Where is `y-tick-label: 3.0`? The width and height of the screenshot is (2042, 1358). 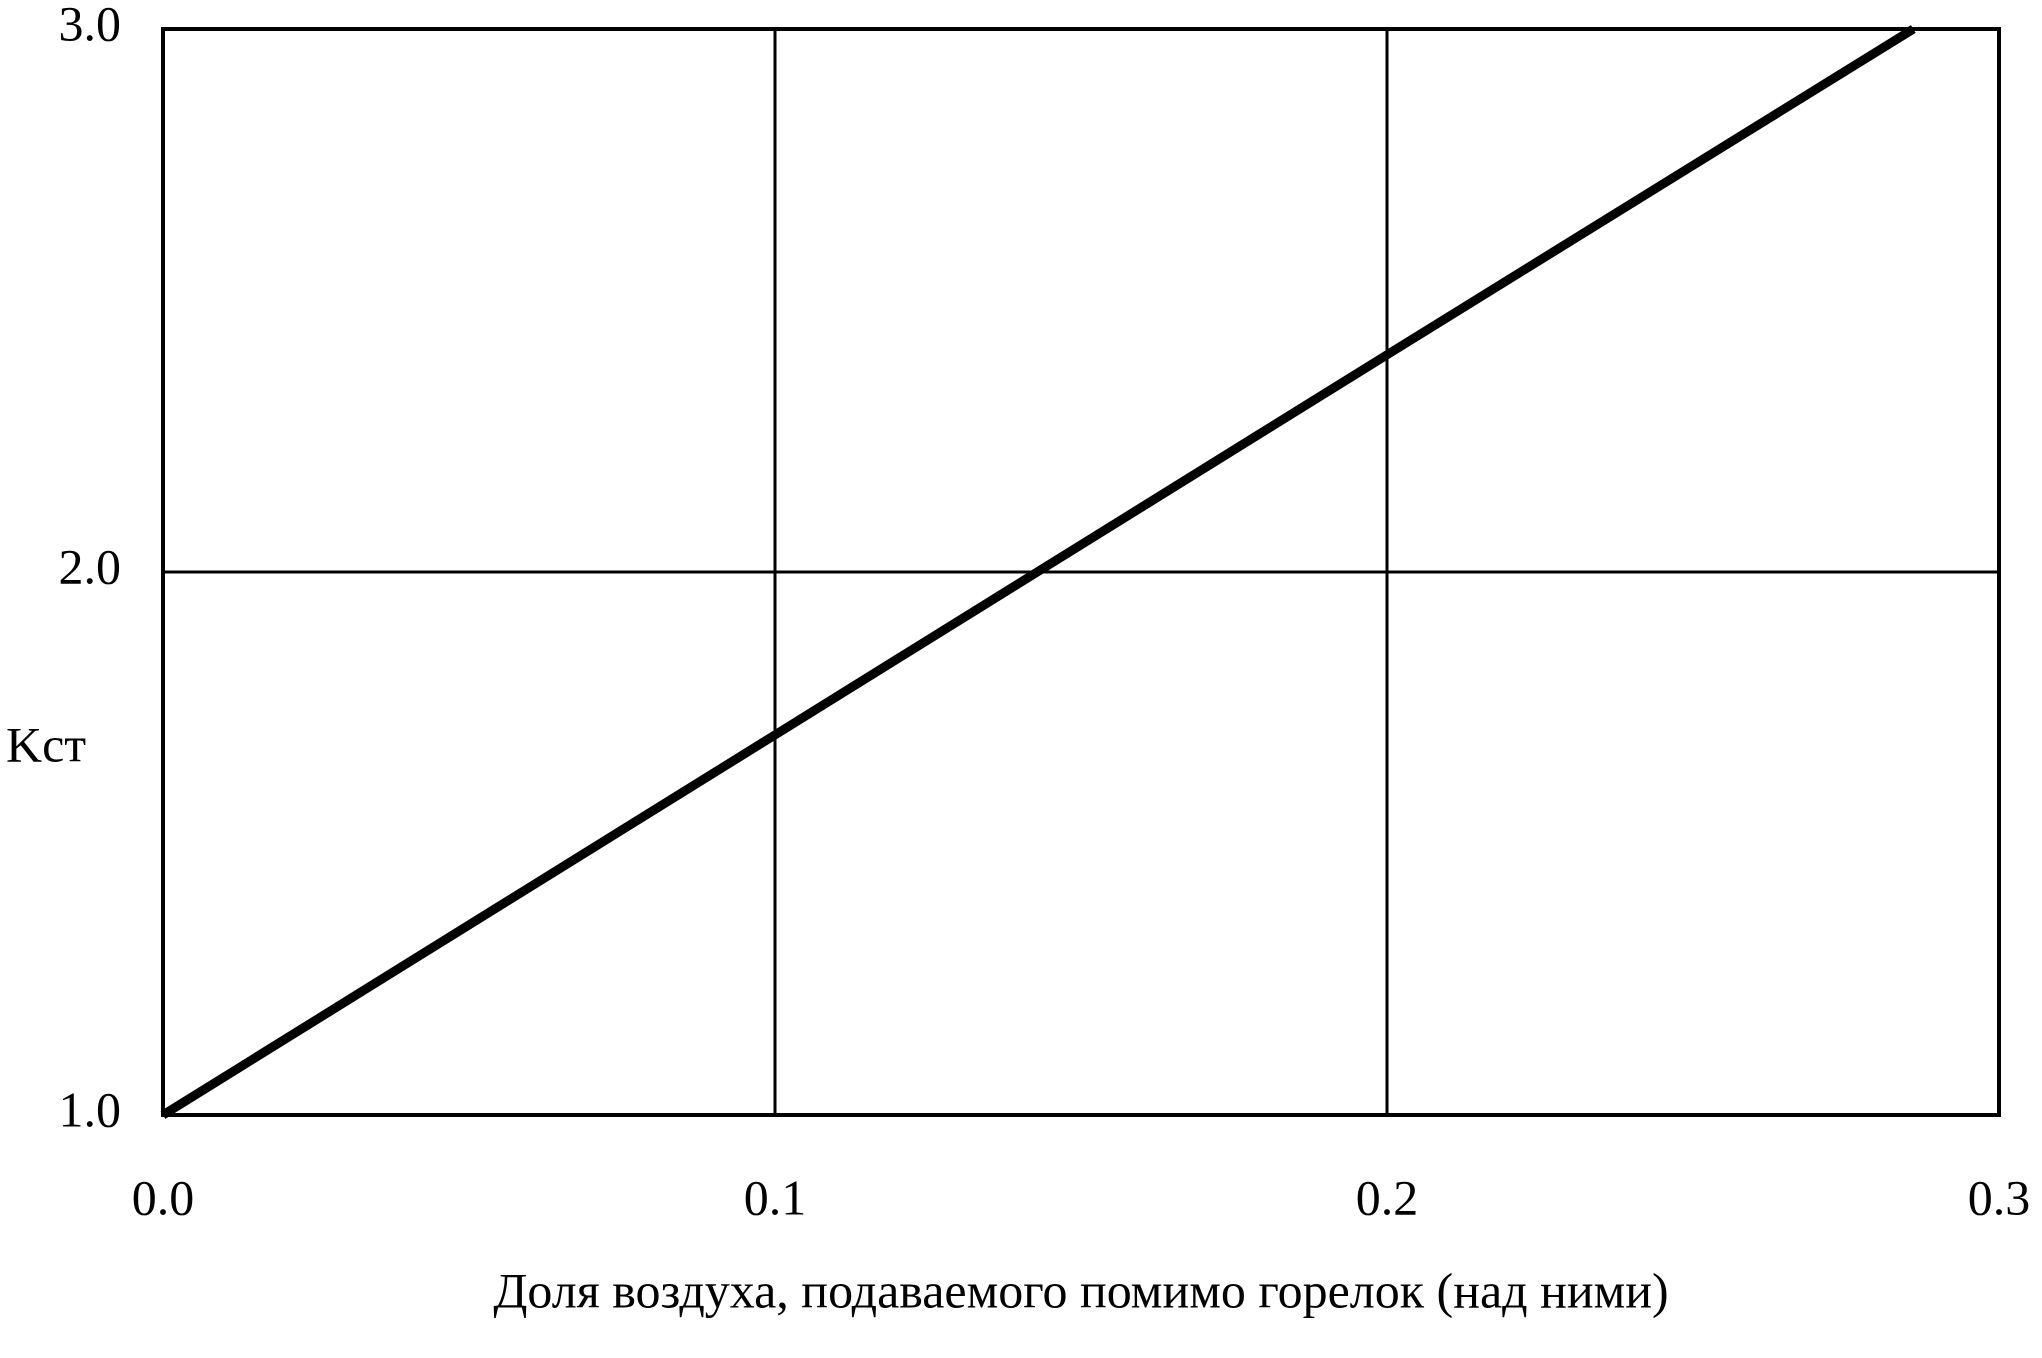
y-tick-label: 3.0 is located at coordinates (90, 25).